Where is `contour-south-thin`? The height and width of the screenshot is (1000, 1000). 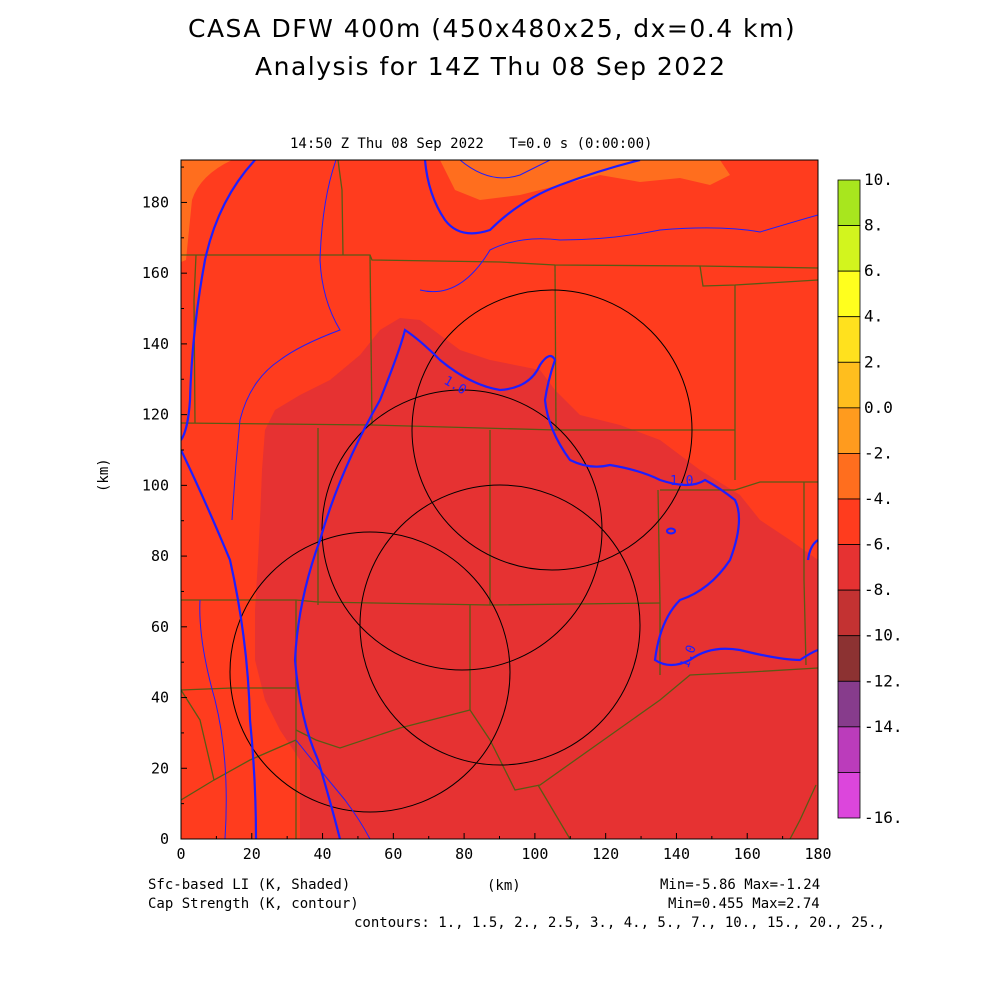 contour-south-thin is located at coordinates (333, 789).